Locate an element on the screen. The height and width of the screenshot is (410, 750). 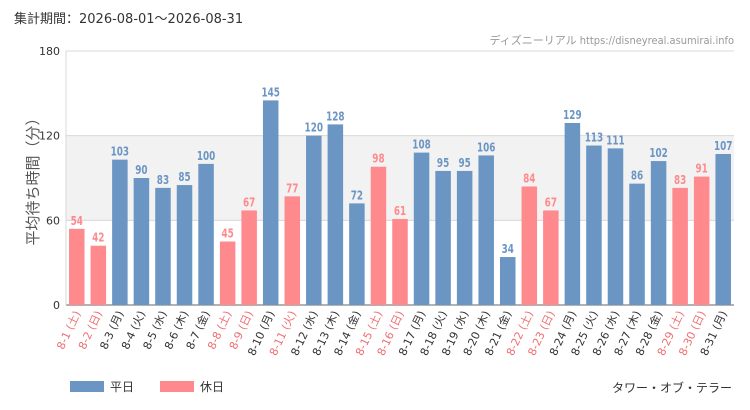
legend-label-weekday: 平日 is located at coordinates (122, 387).